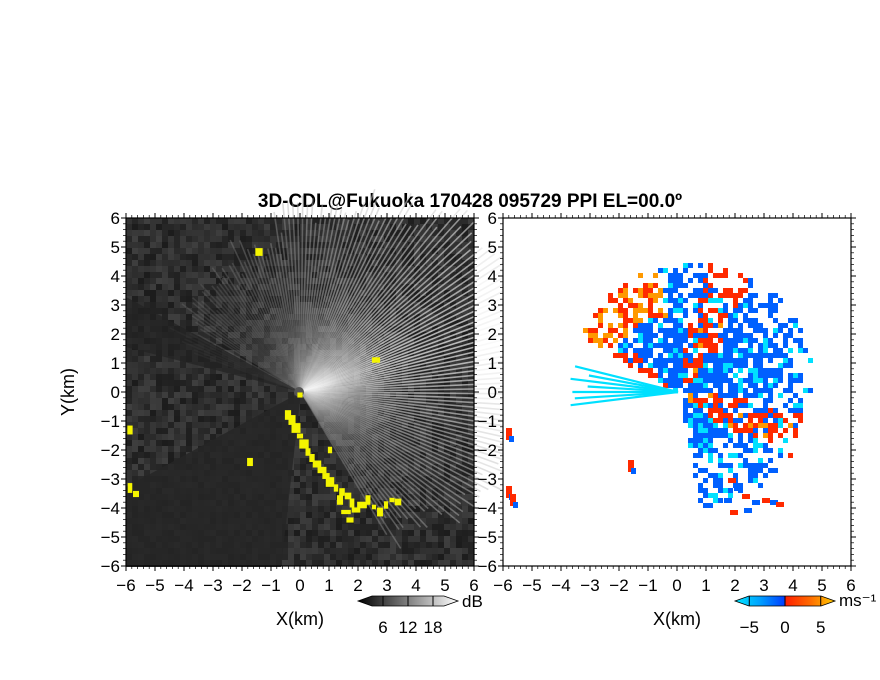 Image resolution: width=880 pixels, height=680 pixels. I want to click on shadow-wedge-west, so click(213, 344).